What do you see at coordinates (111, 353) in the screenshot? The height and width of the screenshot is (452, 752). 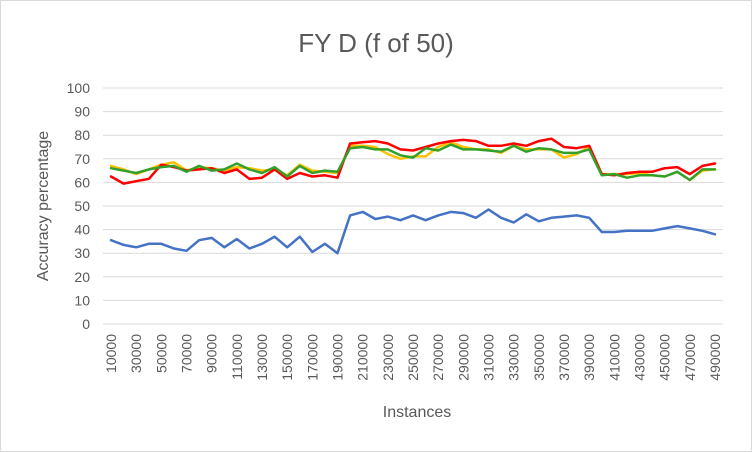 I see `x-tick-label: 10000` at bounding box center [111, 353].